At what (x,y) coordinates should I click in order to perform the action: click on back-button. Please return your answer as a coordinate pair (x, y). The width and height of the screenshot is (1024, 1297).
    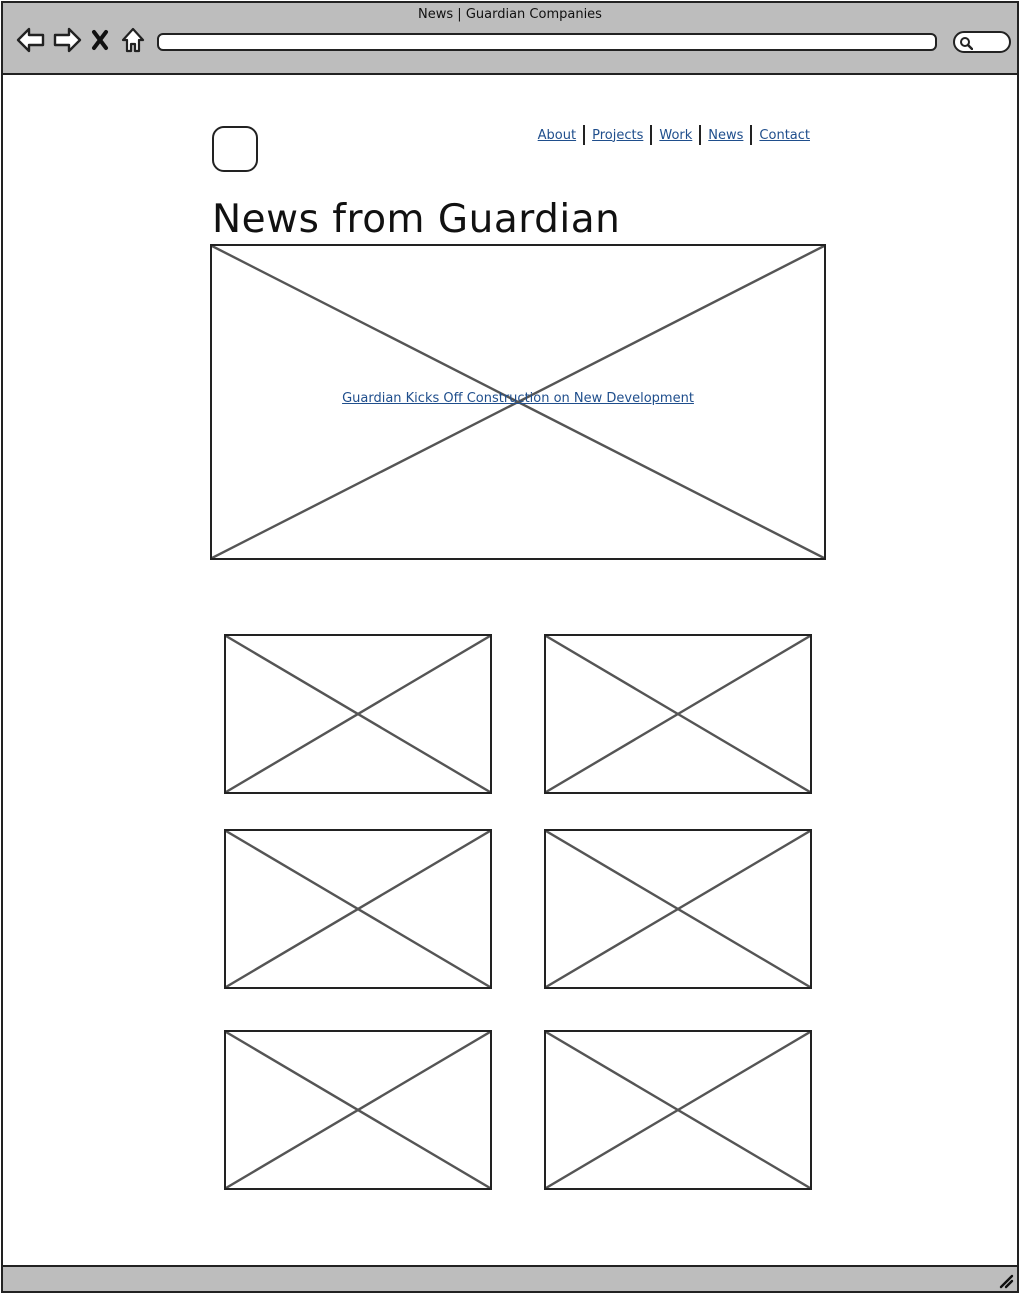
    Looking at the image, I should click on (31, 40).